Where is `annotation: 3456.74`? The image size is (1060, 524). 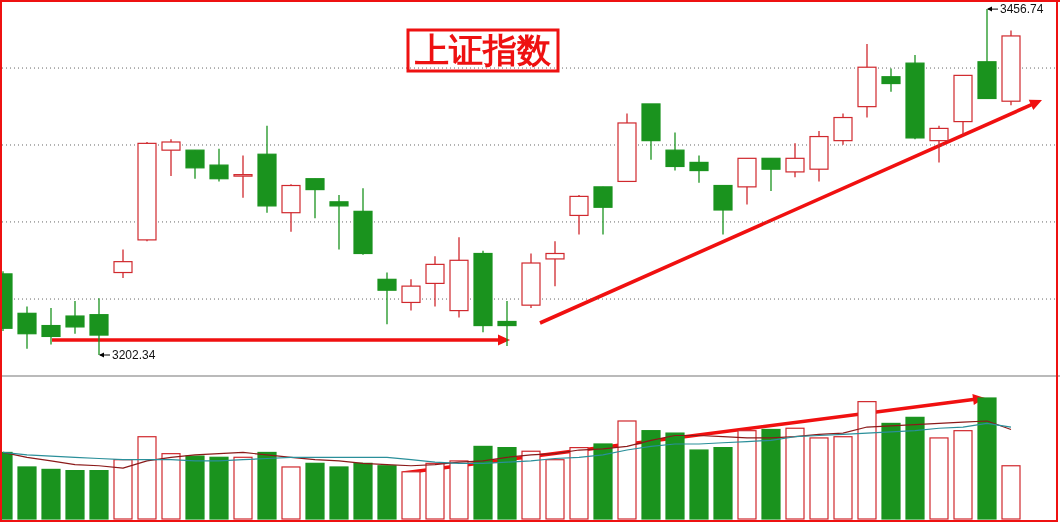 annotation: 3456.74 is located at coordinates (1022, 9).